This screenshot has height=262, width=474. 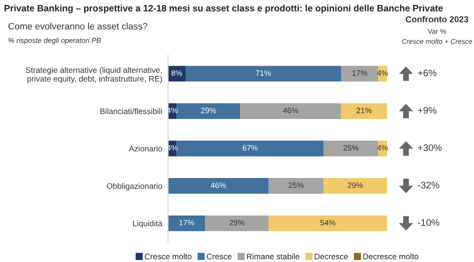 What do you see at coordinates (78, 26) in the screenshot?
I see `text: Come evolveranno le asset class?` at bounding box center [78, 26].